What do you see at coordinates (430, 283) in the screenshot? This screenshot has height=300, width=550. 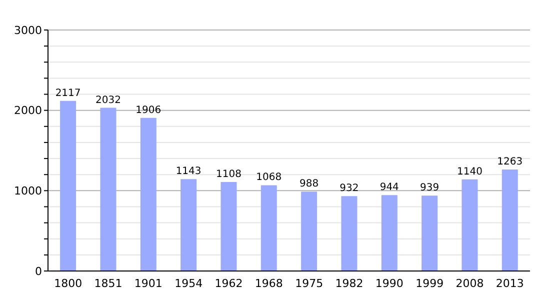 I see `x-tick-label: 1999` at bounding box center [430, 283].